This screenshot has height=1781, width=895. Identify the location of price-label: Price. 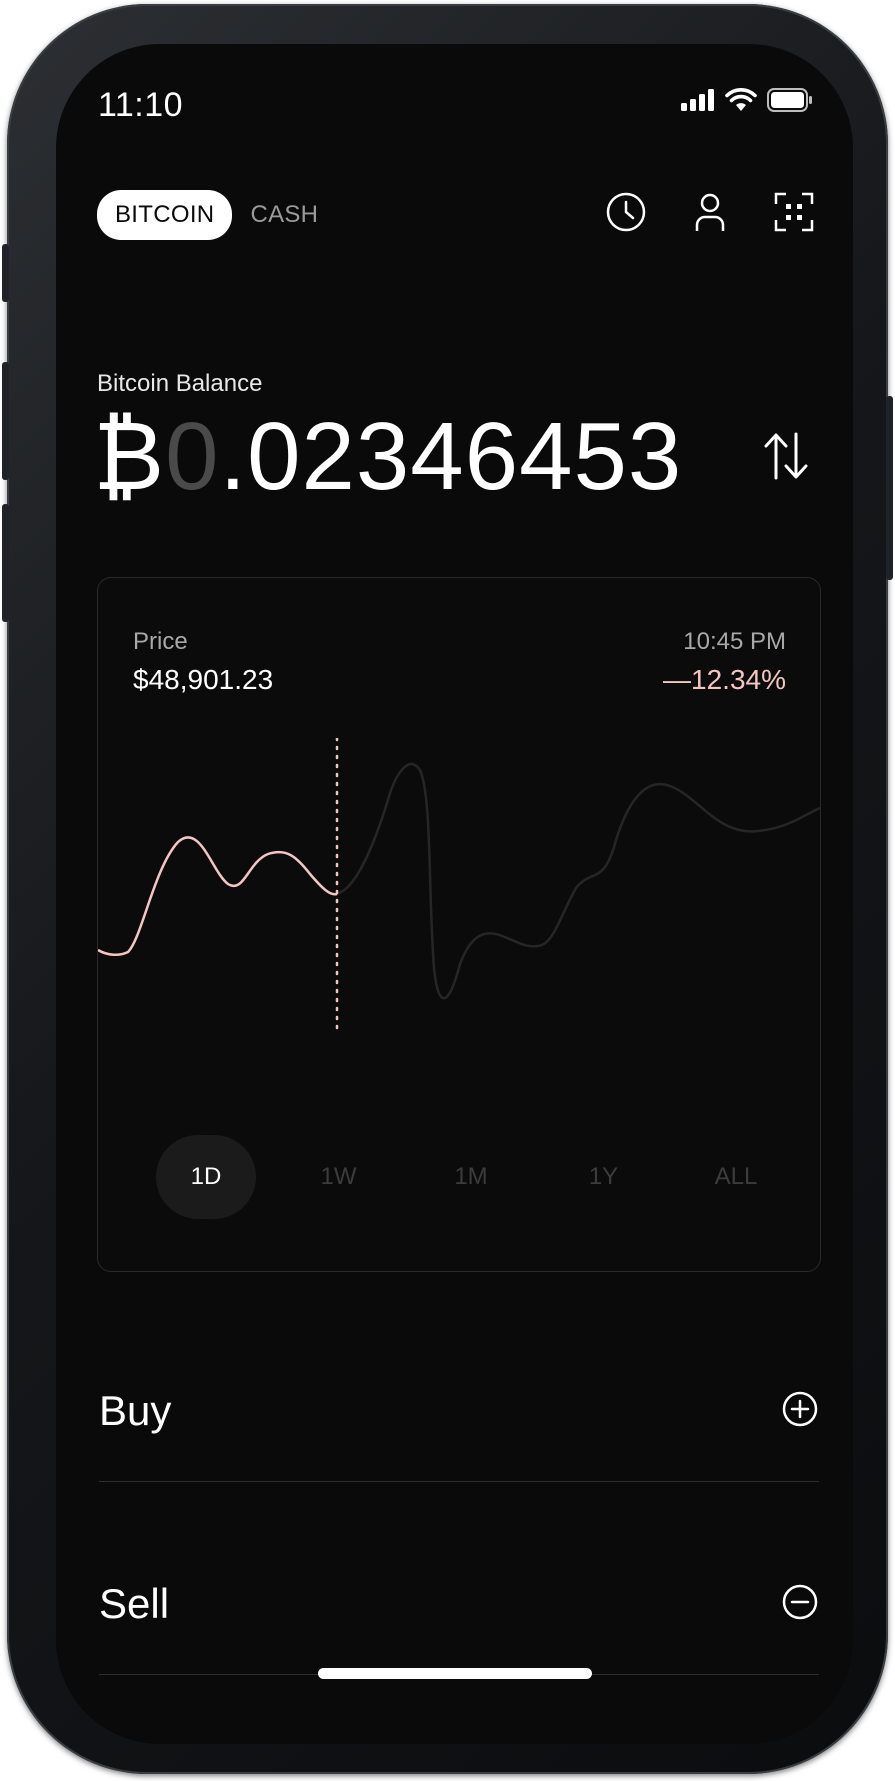
(160, 641).